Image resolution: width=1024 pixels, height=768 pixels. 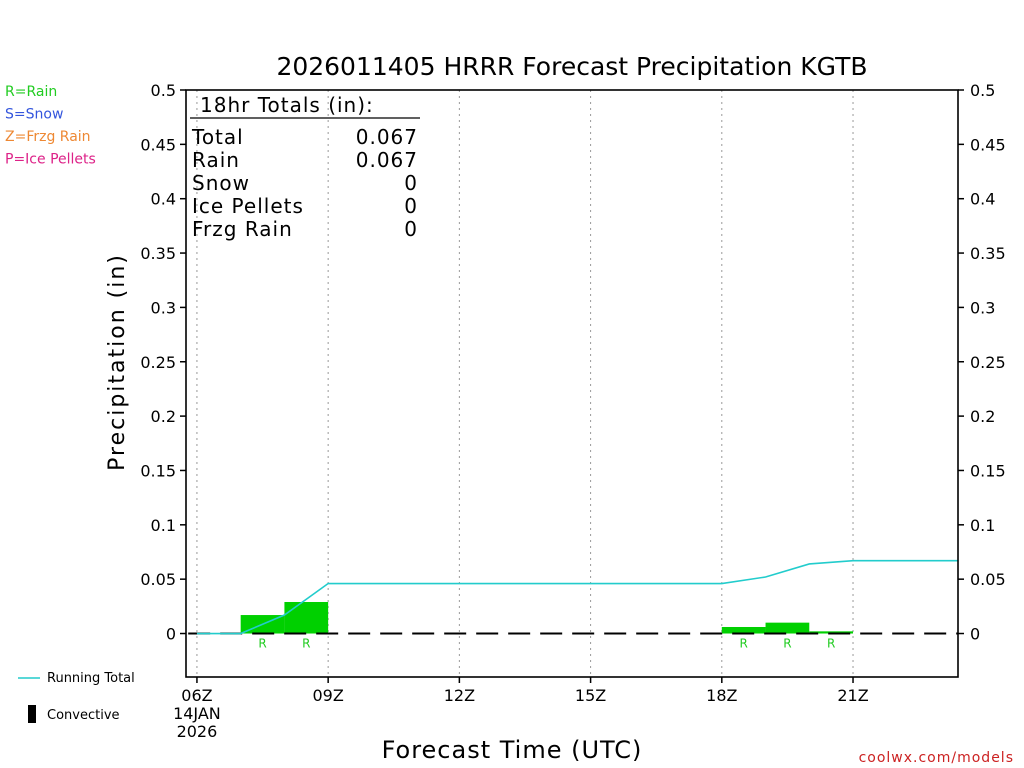 What do you see at coordinates (982, 525) in the screenshot?
I see `y-tick-label-right: 0.1` at bounding box center [982, 525].